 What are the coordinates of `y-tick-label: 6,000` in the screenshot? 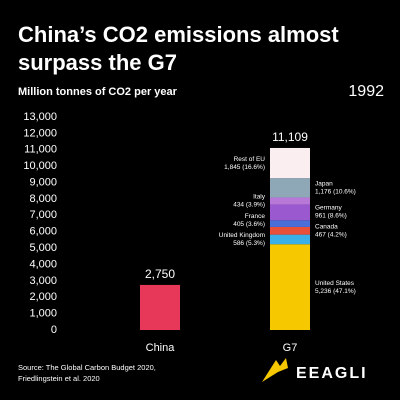 It's located at (43, 232).